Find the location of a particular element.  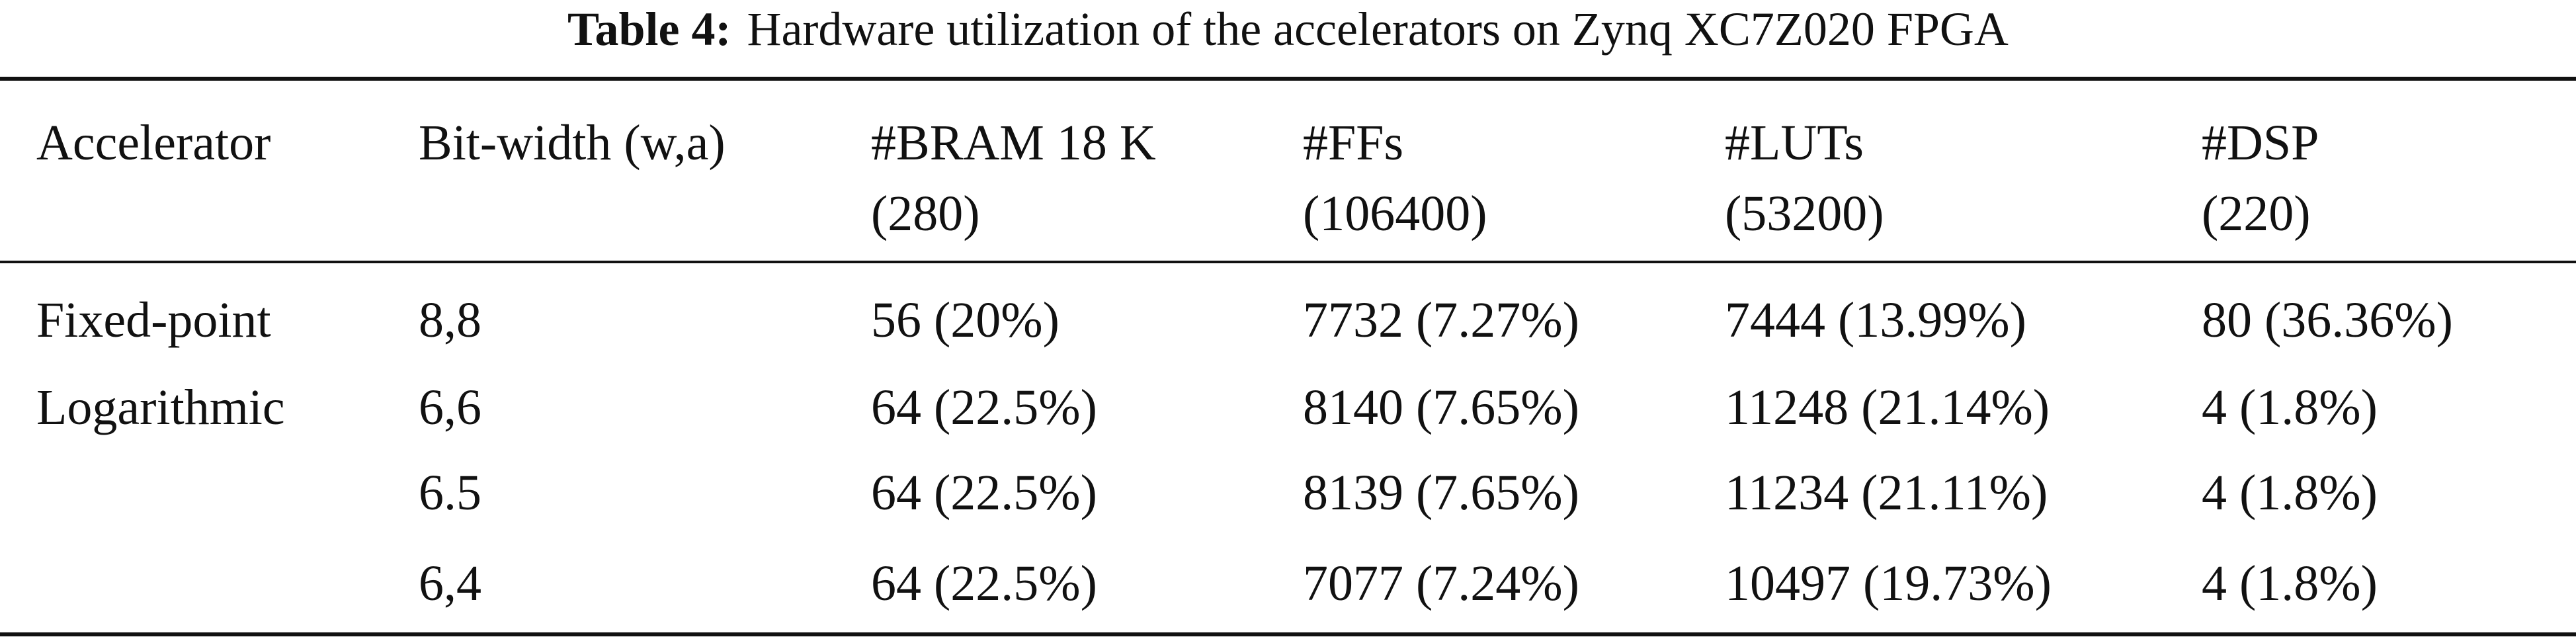

table-cell: 6,4 is located at coordinates (450, 584).